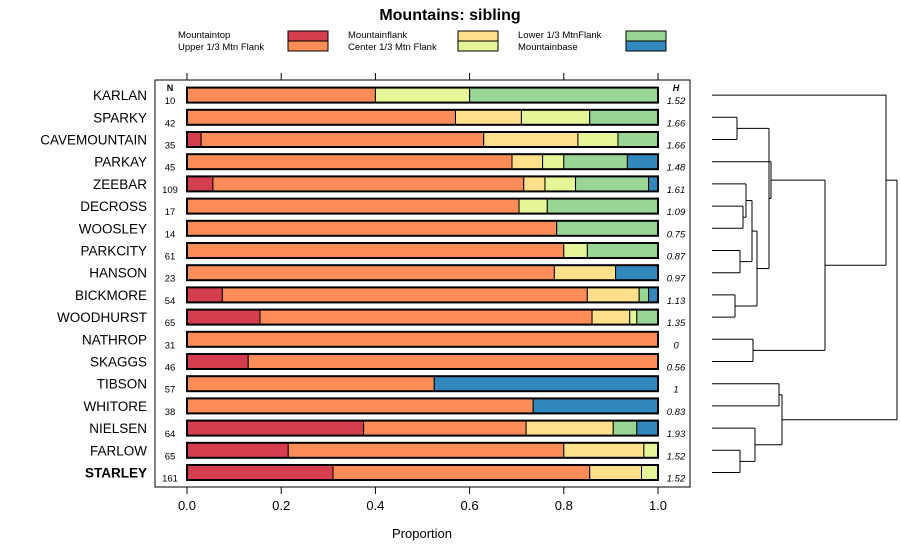 The height and width of the screenshot is (560, 900). I want to click on row-n-cavemountain: 35, so click(170, 146).